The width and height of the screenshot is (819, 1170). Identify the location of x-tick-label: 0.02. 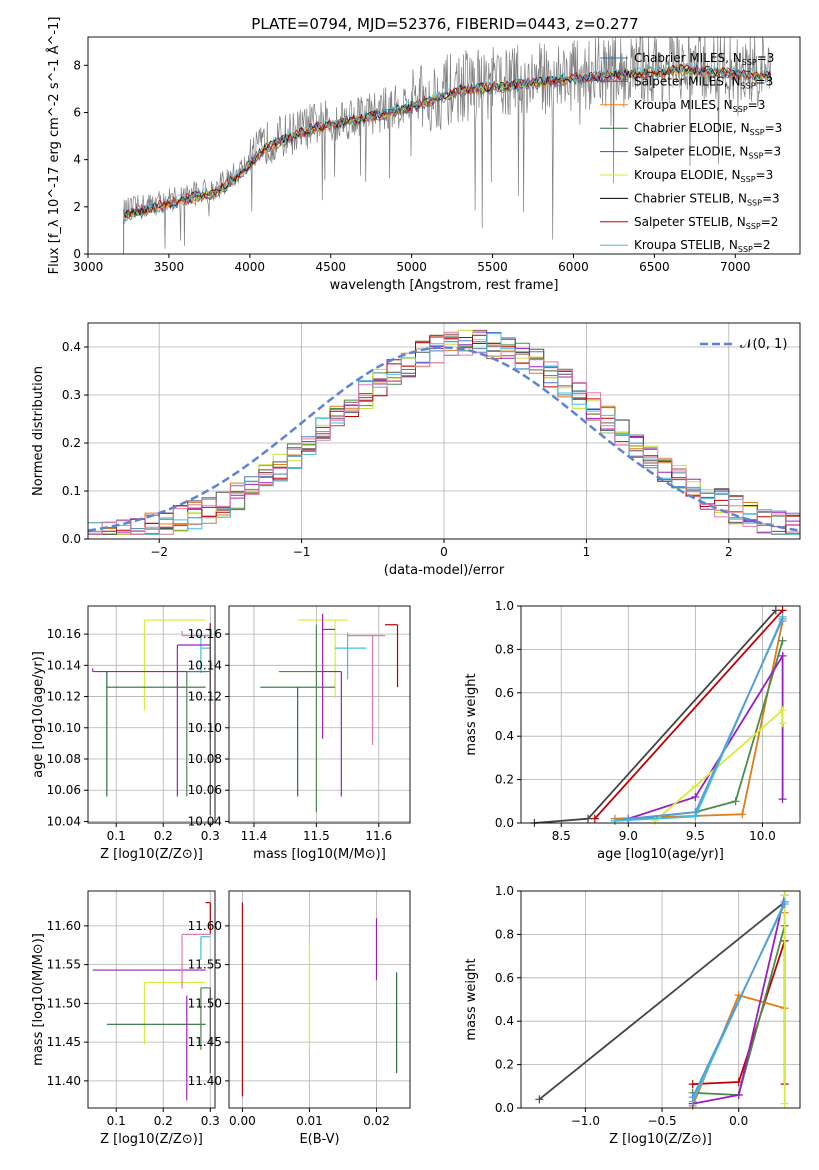
(376, 1121).